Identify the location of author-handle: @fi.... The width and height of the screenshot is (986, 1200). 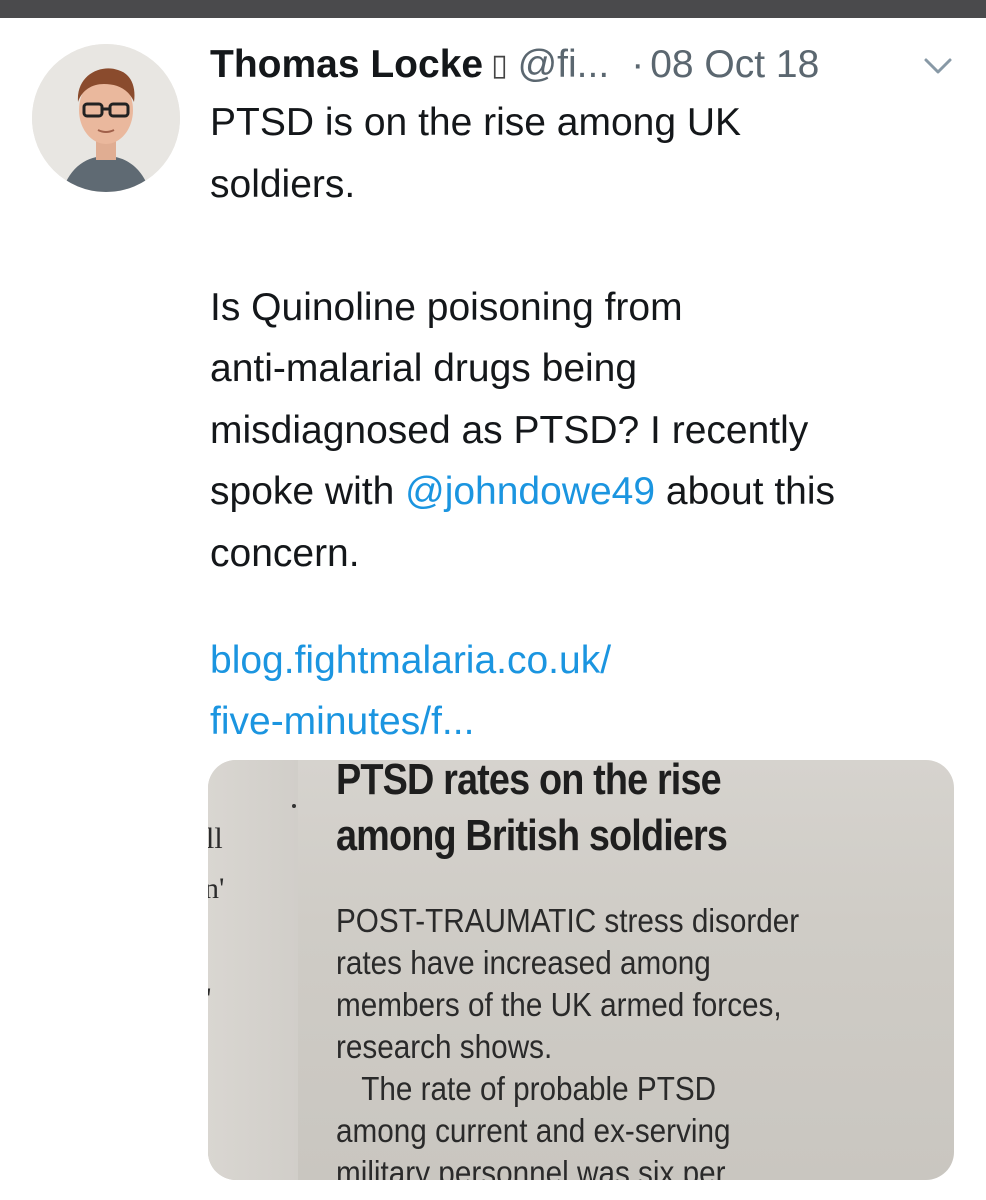
(563, 64).